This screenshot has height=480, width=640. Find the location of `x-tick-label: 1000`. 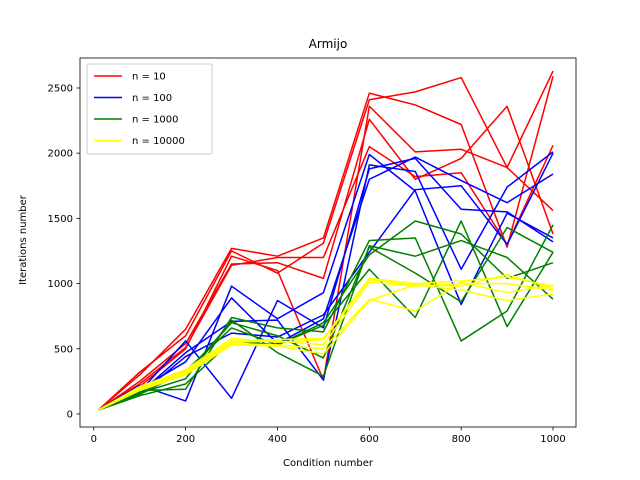

x-tick-label: 1000 is located at coordinates (552, 439).